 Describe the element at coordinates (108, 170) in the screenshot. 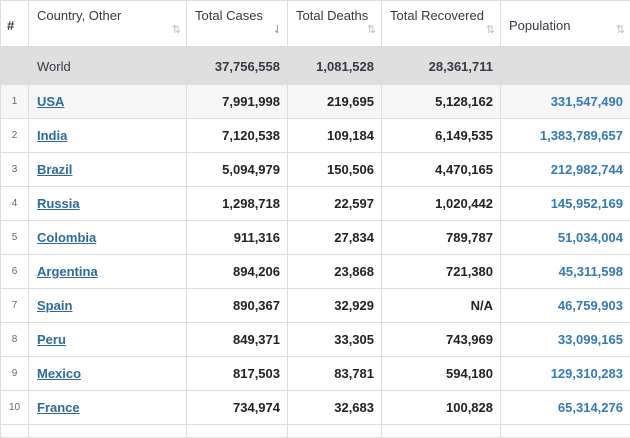

I see `country-cell: Brazil` at that location.